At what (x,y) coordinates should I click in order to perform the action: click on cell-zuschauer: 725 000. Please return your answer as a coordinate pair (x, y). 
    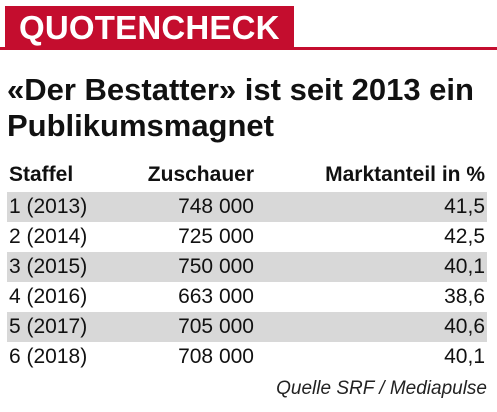
    Looking at the image, I should click on (191, 237).